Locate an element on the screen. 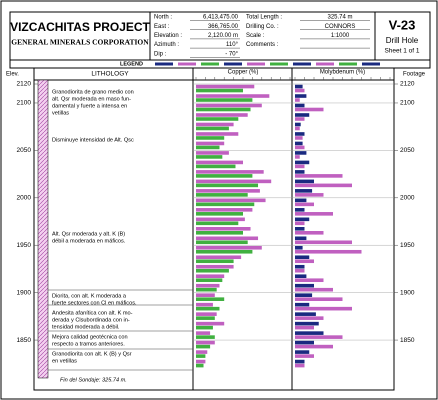 This screenshot has width=438, height=400. lithology-note: fuerte sectores con Cl en máficos. is located at coordinates (94, 303).